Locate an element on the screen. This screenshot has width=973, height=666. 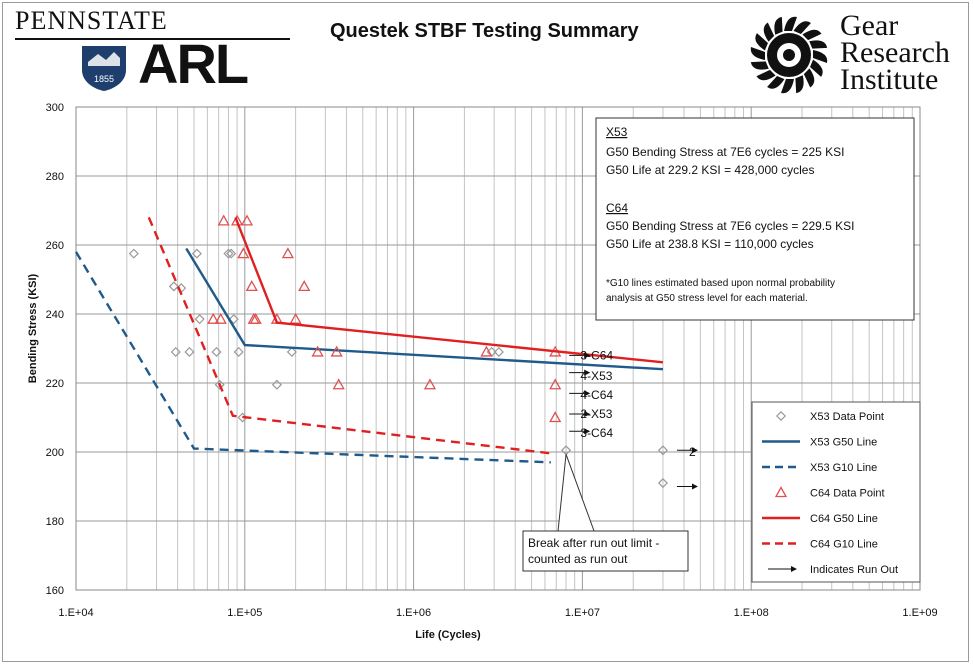
series-c64-data-point is located at coordinates (384, 318).